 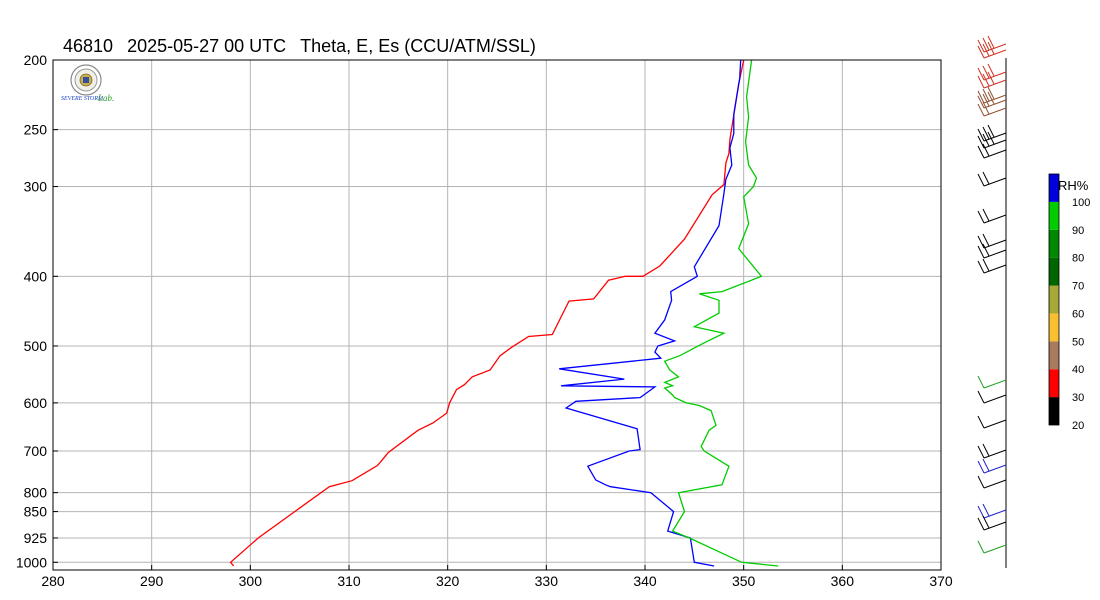 What do you see at coordinates (448, 581) in the screenshot?
I see `x-tick-label: 320` at bounding box center [448, 581].